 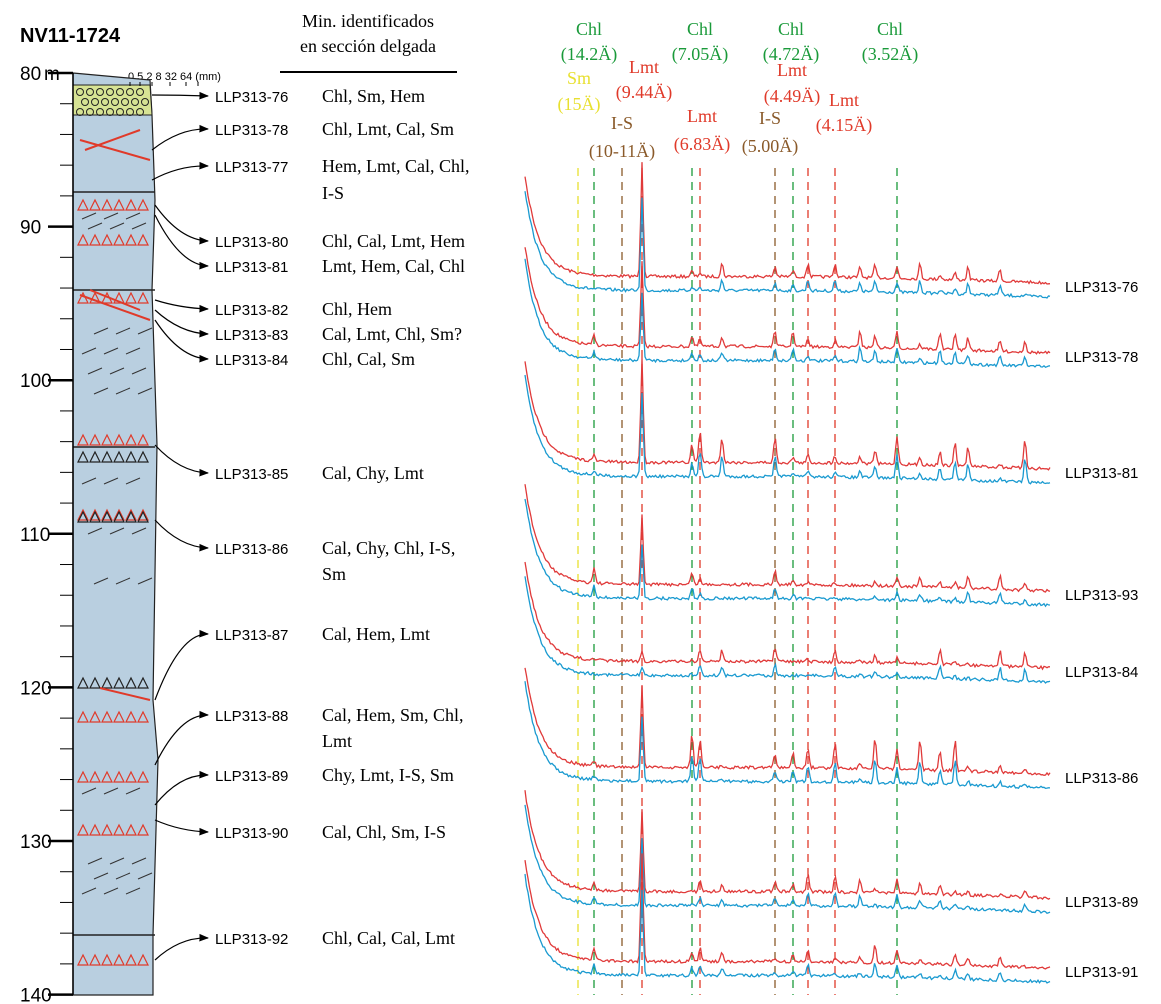 I want to click on sample-minerals: Chl, Cal, Sm, so click(x=368, y=359).